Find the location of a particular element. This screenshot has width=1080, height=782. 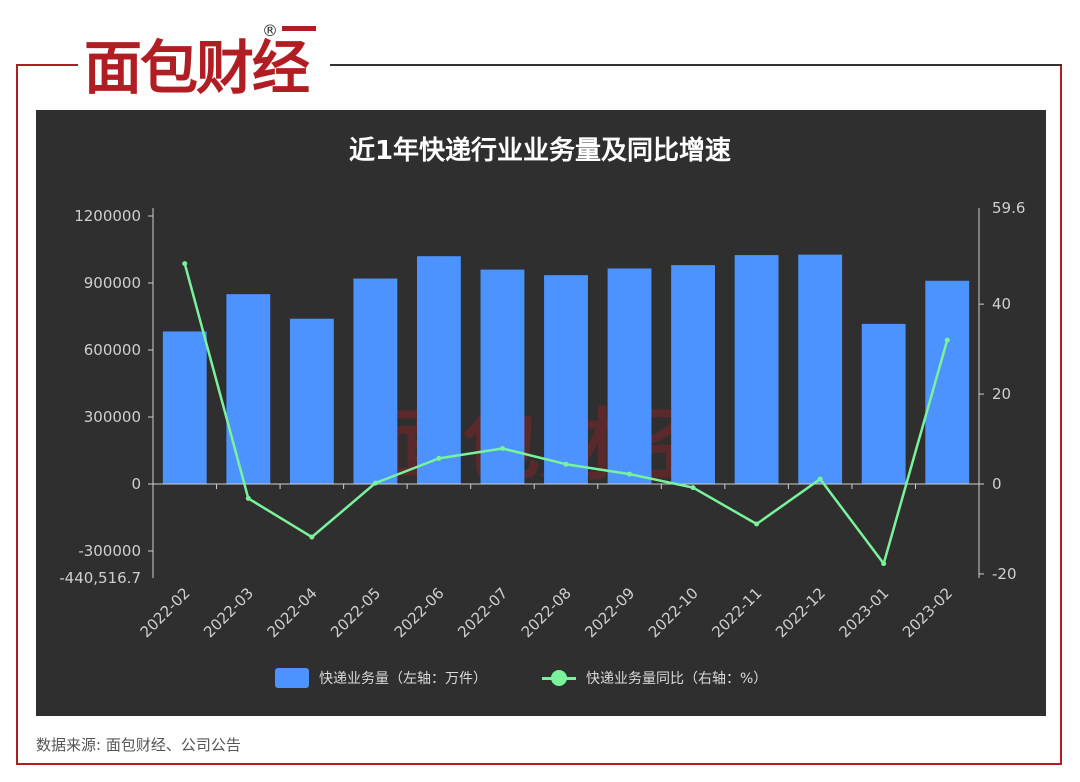

left-tick-label: 600000 is located at coordinates (112, 350).